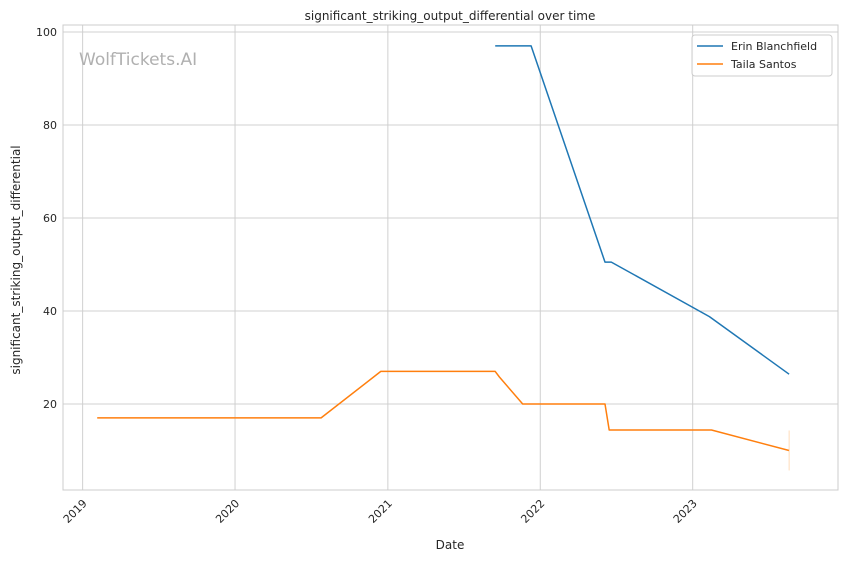 This screenshot has width=848, height=561. I want to click on watermark-text: WolfTickets.AI, so click(138, 60).